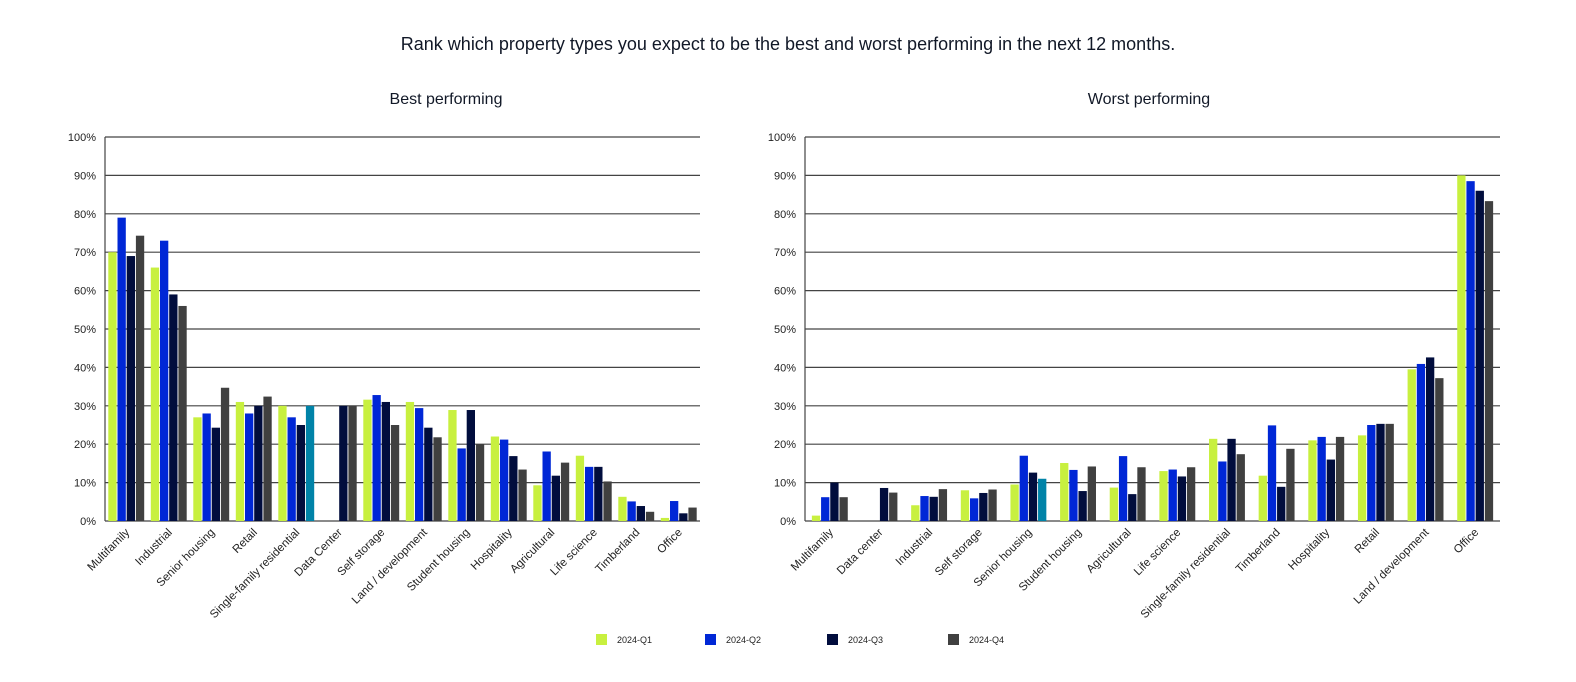 The height and width of the screenshot is (682, 1576). What do you see at coordinates (788, 522) in the screenshot?
I see `y-tick-label: 0%` at bounding box center [788, 522].